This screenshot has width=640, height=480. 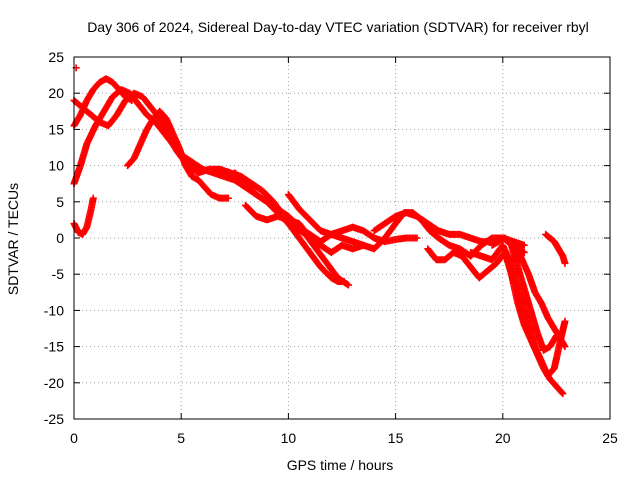 What do you see at coordinates (181, 438) in the screenshot?
I see `x-tick-label: 5` at bounding box center [181, 438].